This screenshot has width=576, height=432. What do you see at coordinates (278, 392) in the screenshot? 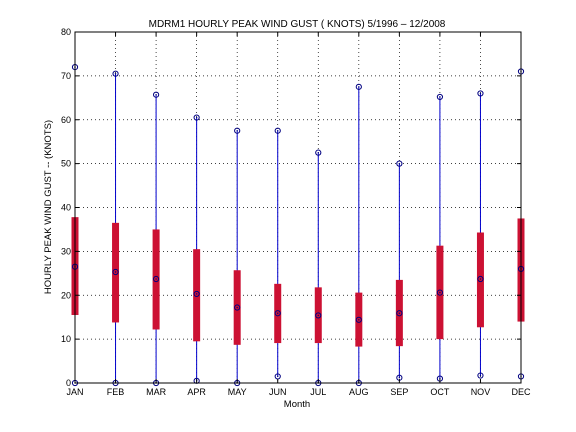
I see `x-tick-label: JUN` at bounding box center [278, 392].